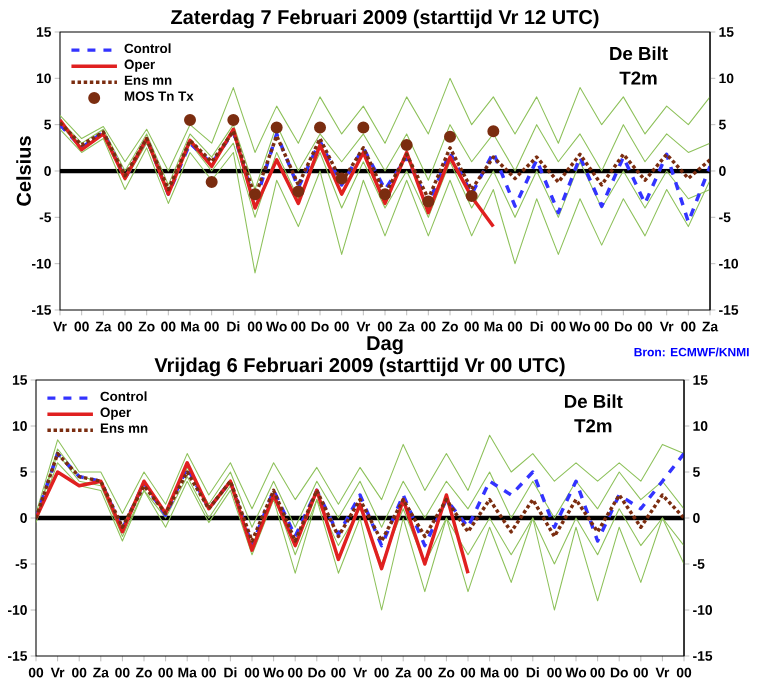 Image resolution: width=762 pixels, height=684 pixels. Describe the element at coordinates (385, 345) in the screenshot. I see `x-axis-title: Dag` at that location.